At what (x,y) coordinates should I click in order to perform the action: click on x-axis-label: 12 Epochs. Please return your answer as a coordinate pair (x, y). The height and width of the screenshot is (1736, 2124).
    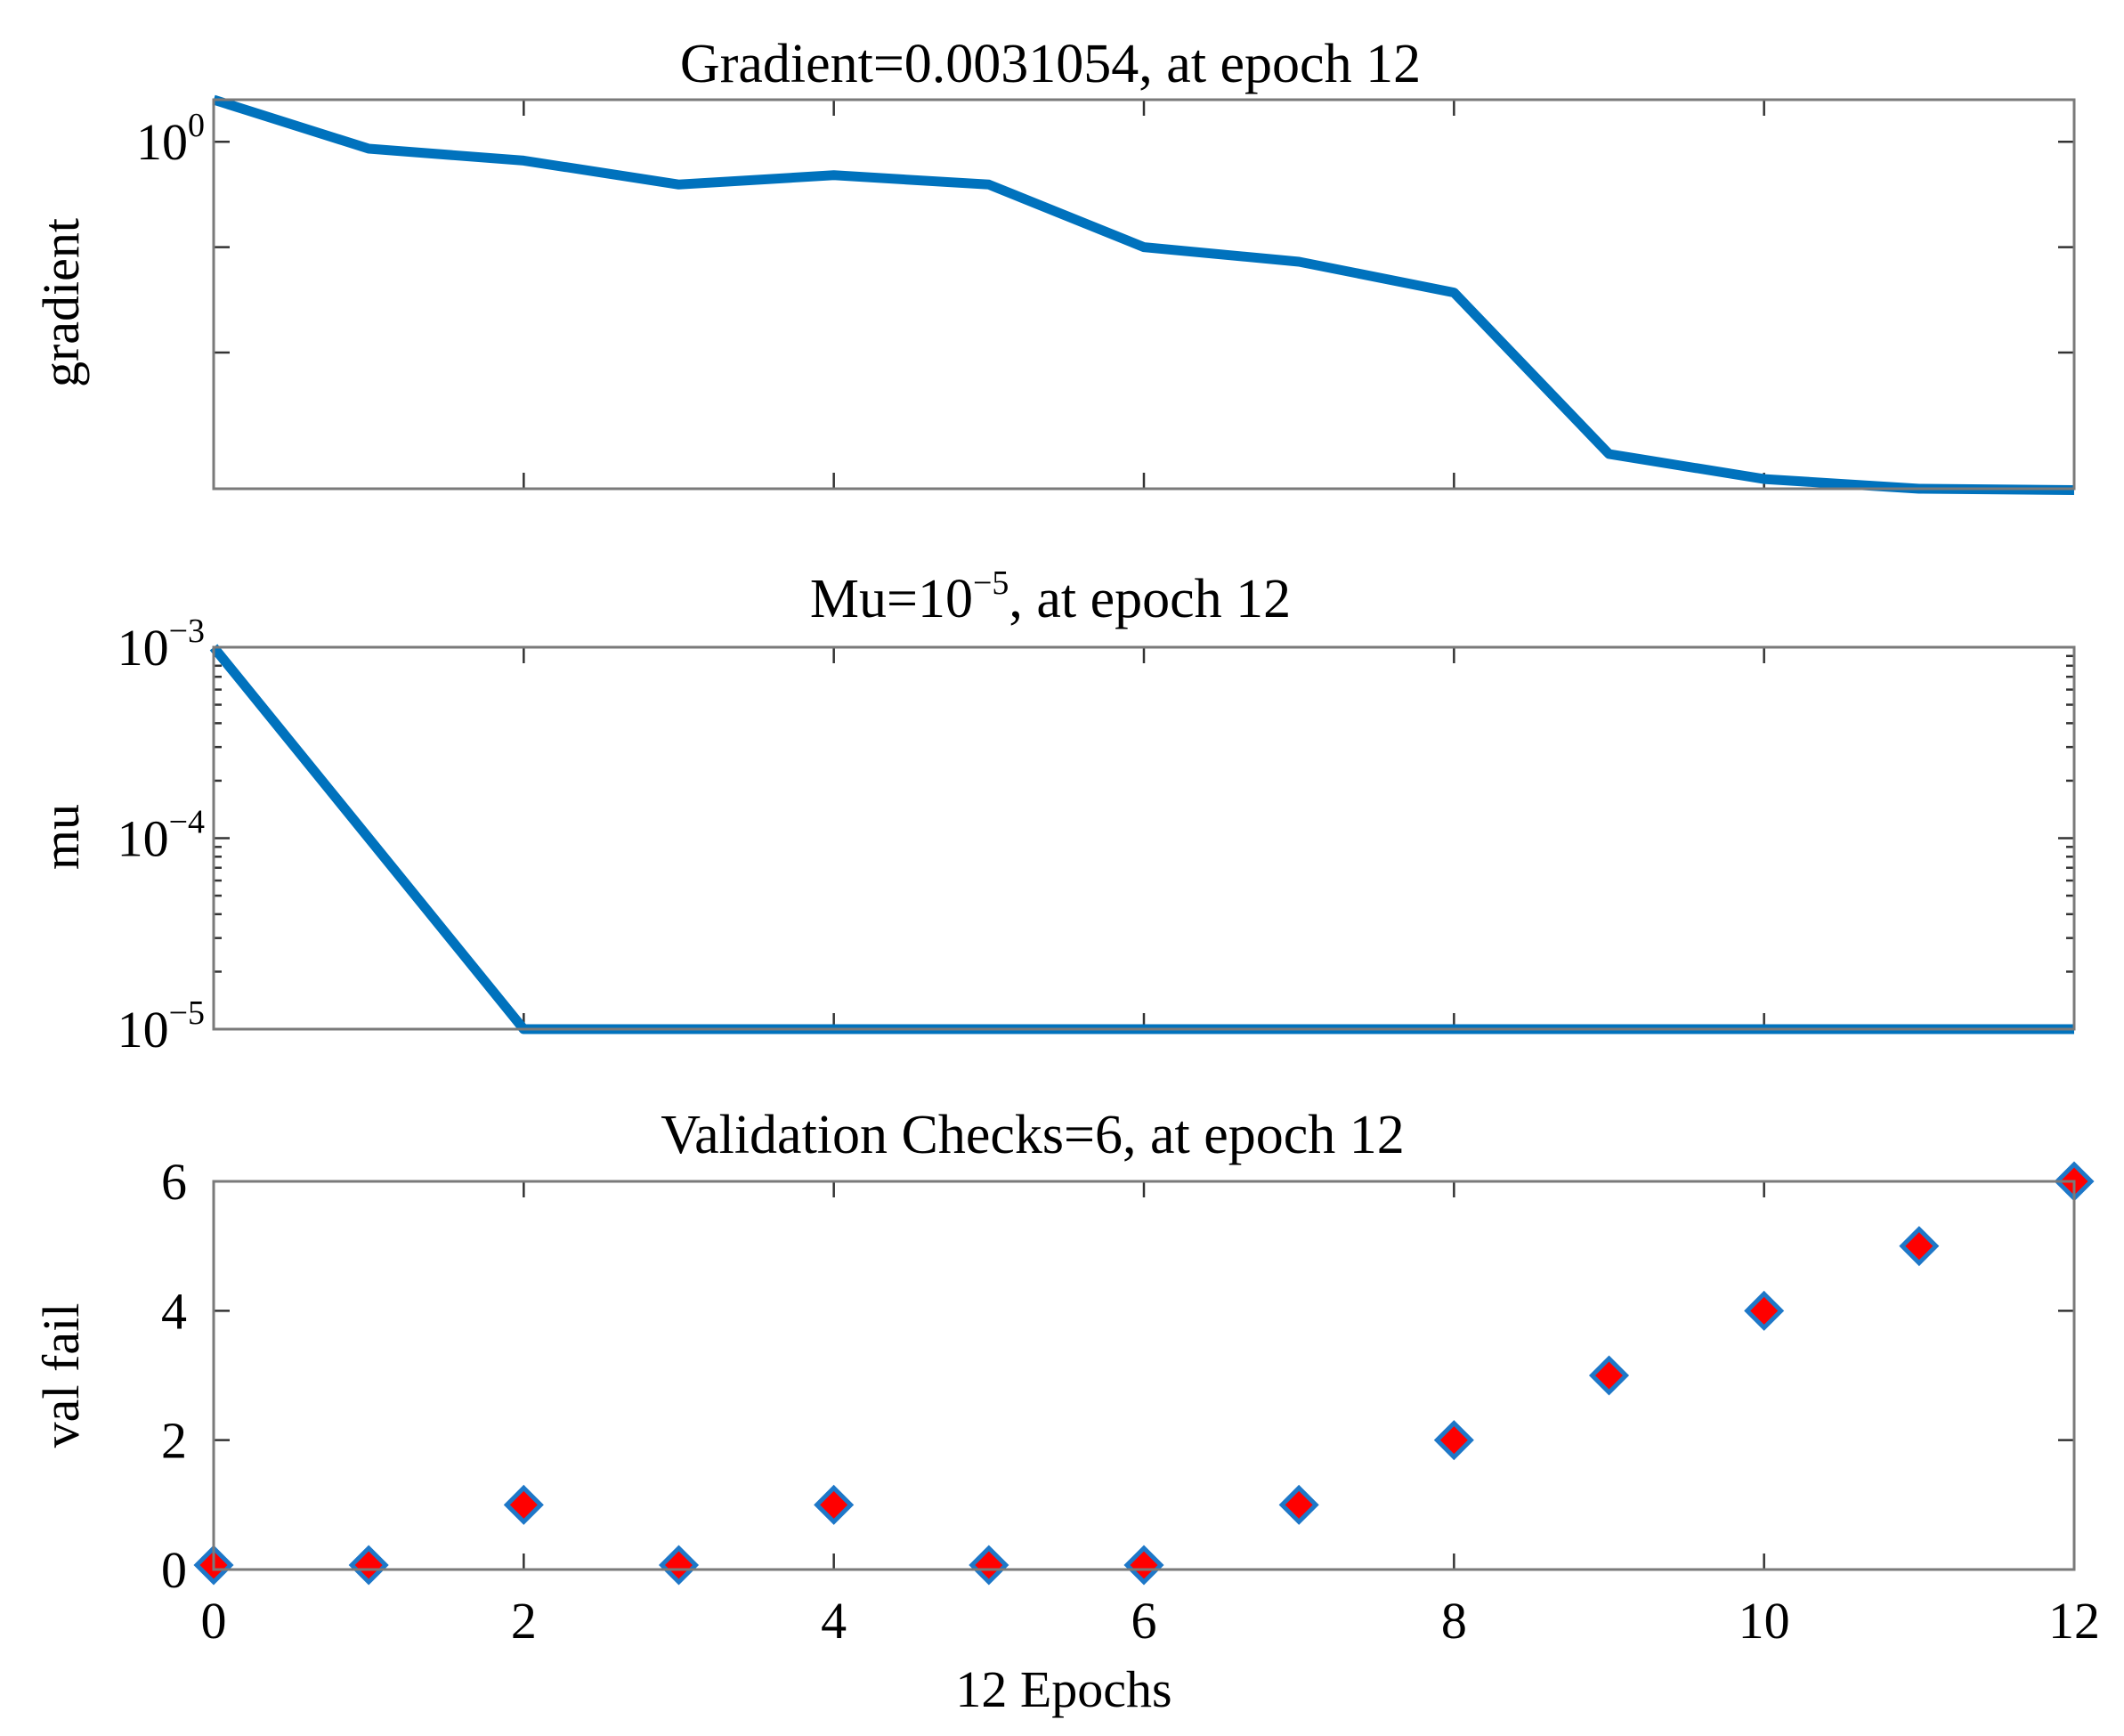
    Looking at the image, I should click on (1063, 1689).